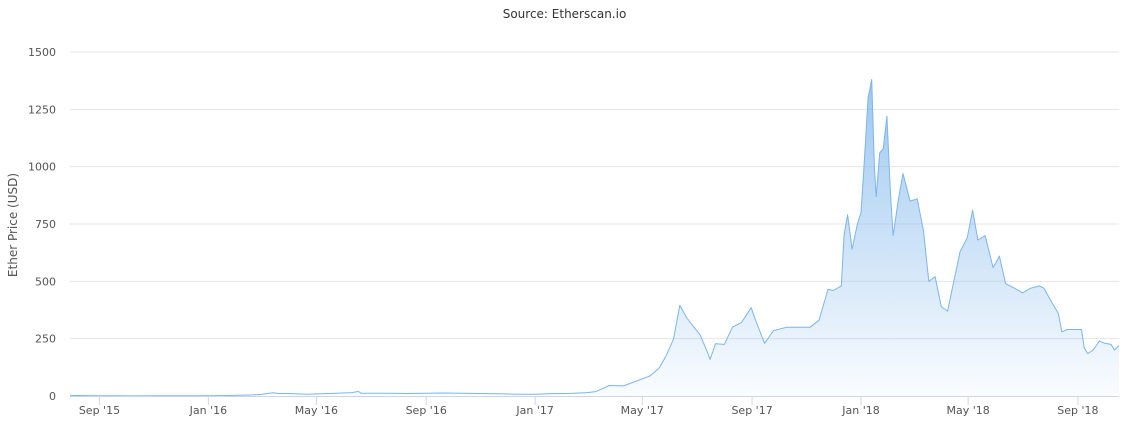  Describe the element at coordinates (316, 410) in the screenshot. I see `x-tick-label: May '16` at that location.